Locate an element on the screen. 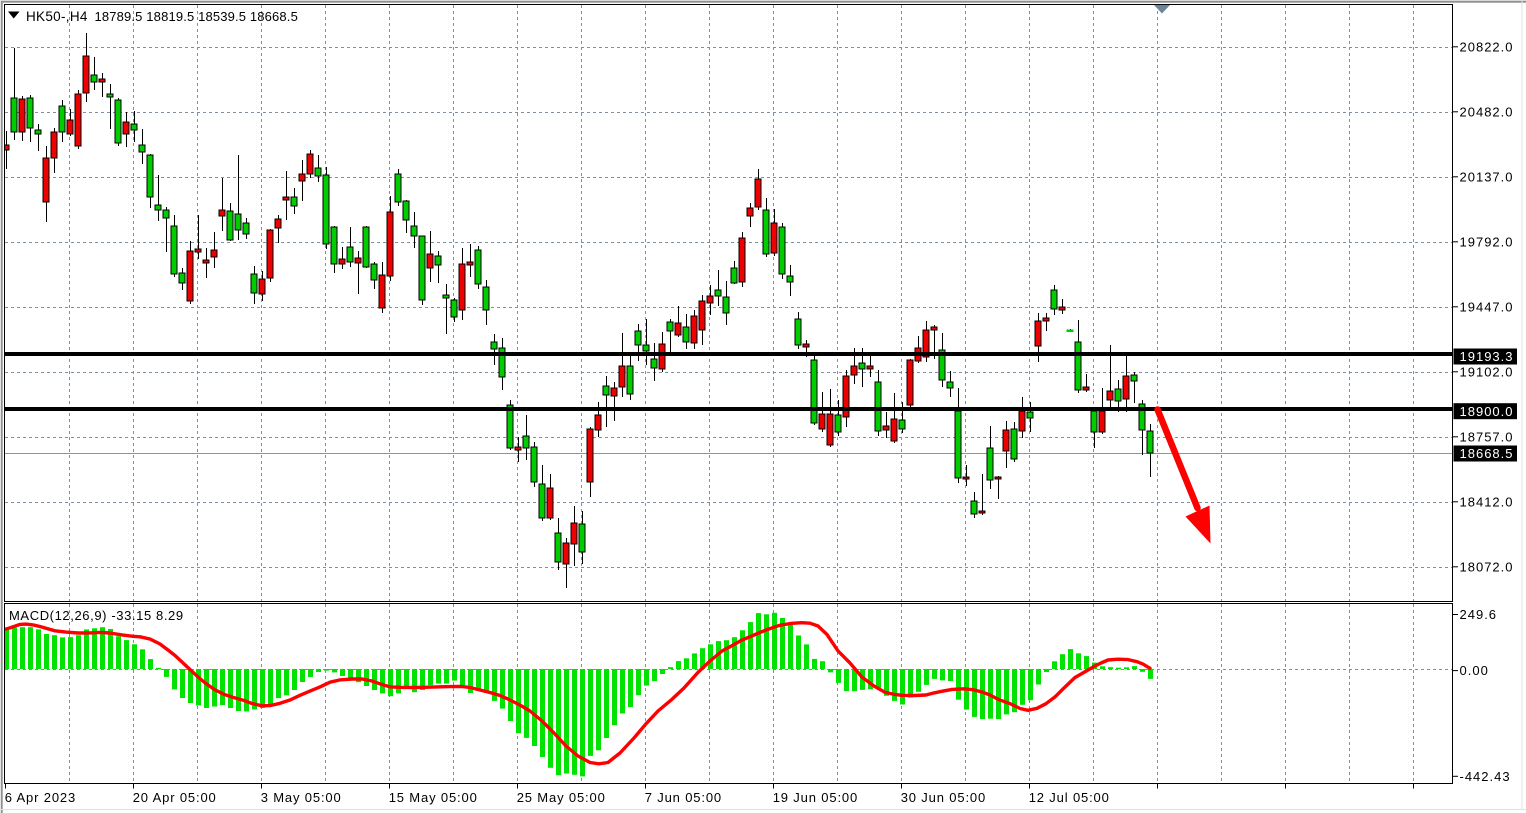 Image resolution: width=1526 pixels, height=813 pixels. svg-text: 6 Apr 2023 is located at coordinates (40, 797).